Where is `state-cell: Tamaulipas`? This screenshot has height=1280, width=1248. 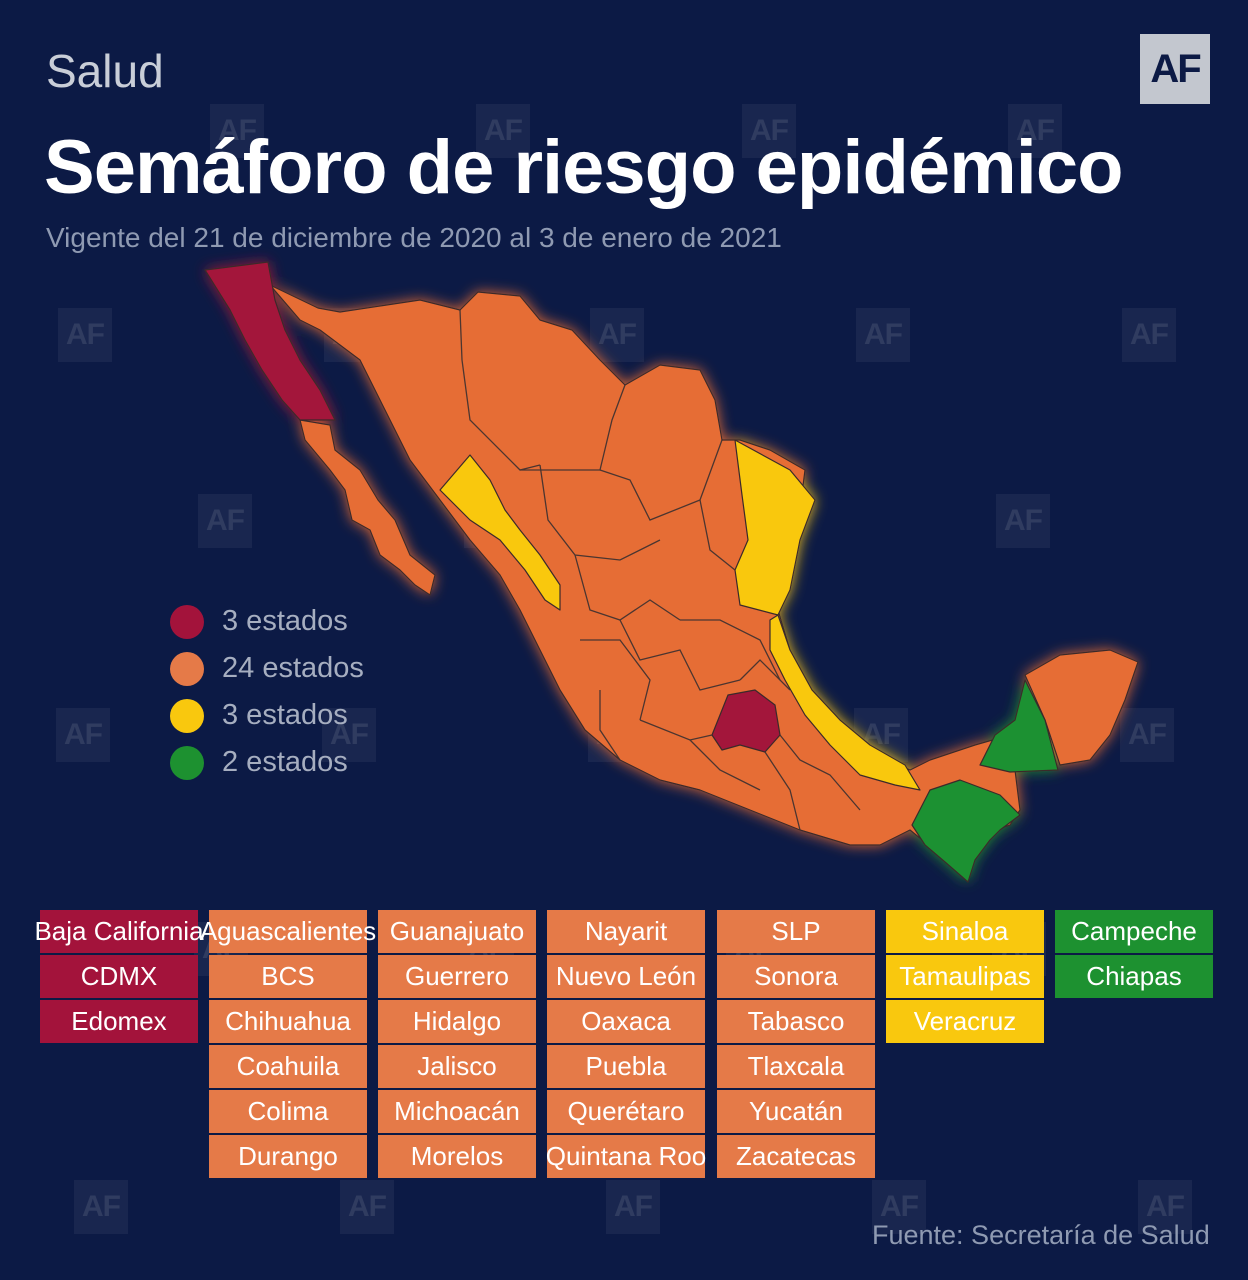 state-cell: Tamaulipas is located at coordinates (965, 976).